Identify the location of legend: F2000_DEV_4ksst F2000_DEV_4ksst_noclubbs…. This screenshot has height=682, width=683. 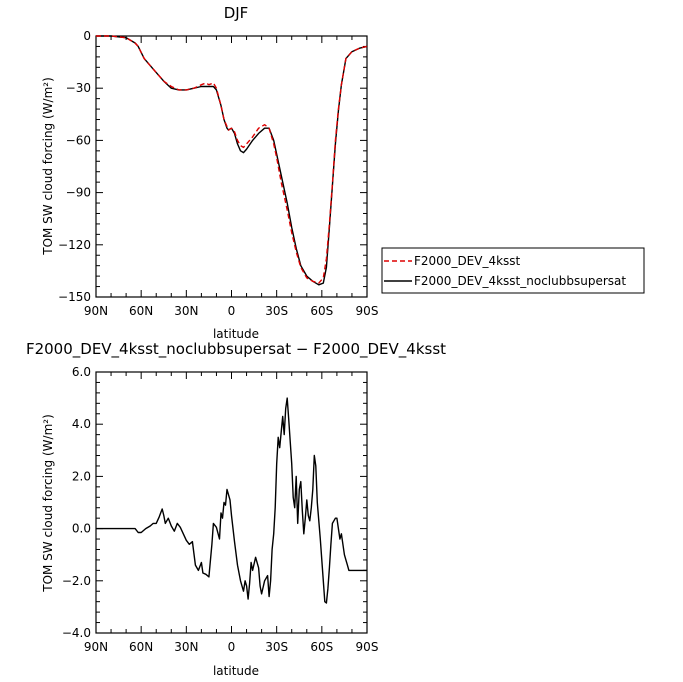
(513, 270).